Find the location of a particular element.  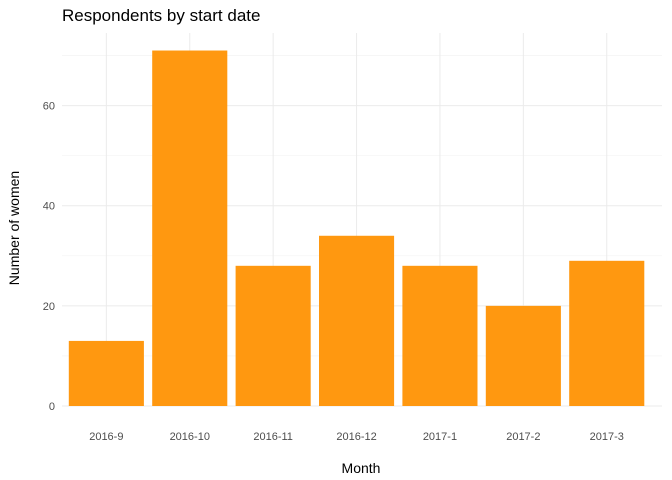

x-tick-label: 2016-10 is located at coordinates (190, 437).